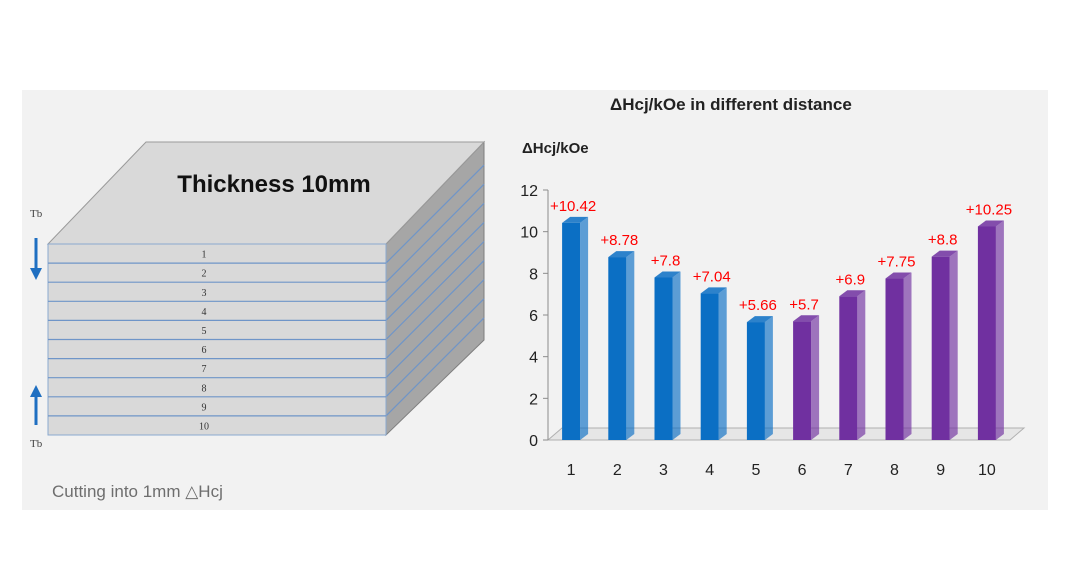 Image resolution: width=1068 pixels, height=580 pixels. I want to click on layer-number-1: 1, so click(204, 255).